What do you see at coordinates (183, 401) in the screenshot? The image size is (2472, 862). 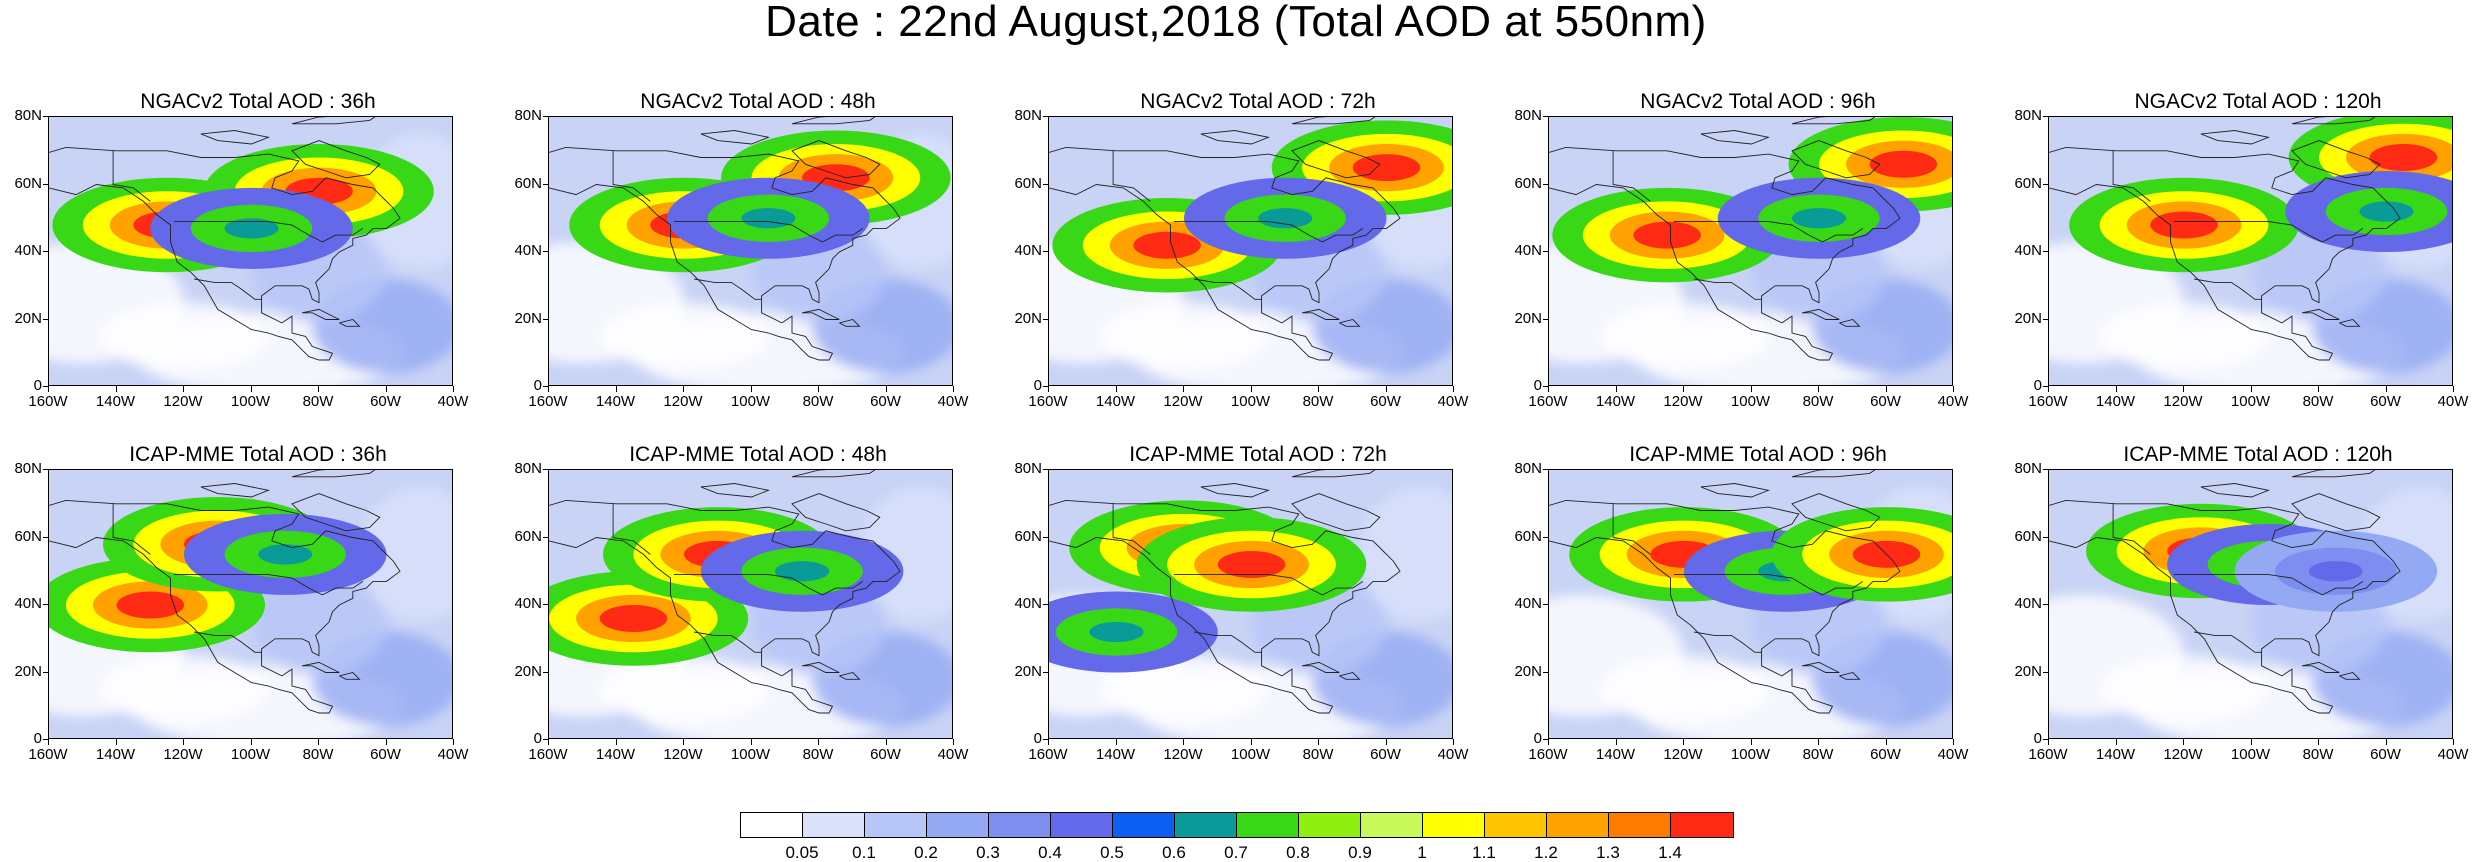 I see `longitude-label: 120W` at bounding box center [183, 401].